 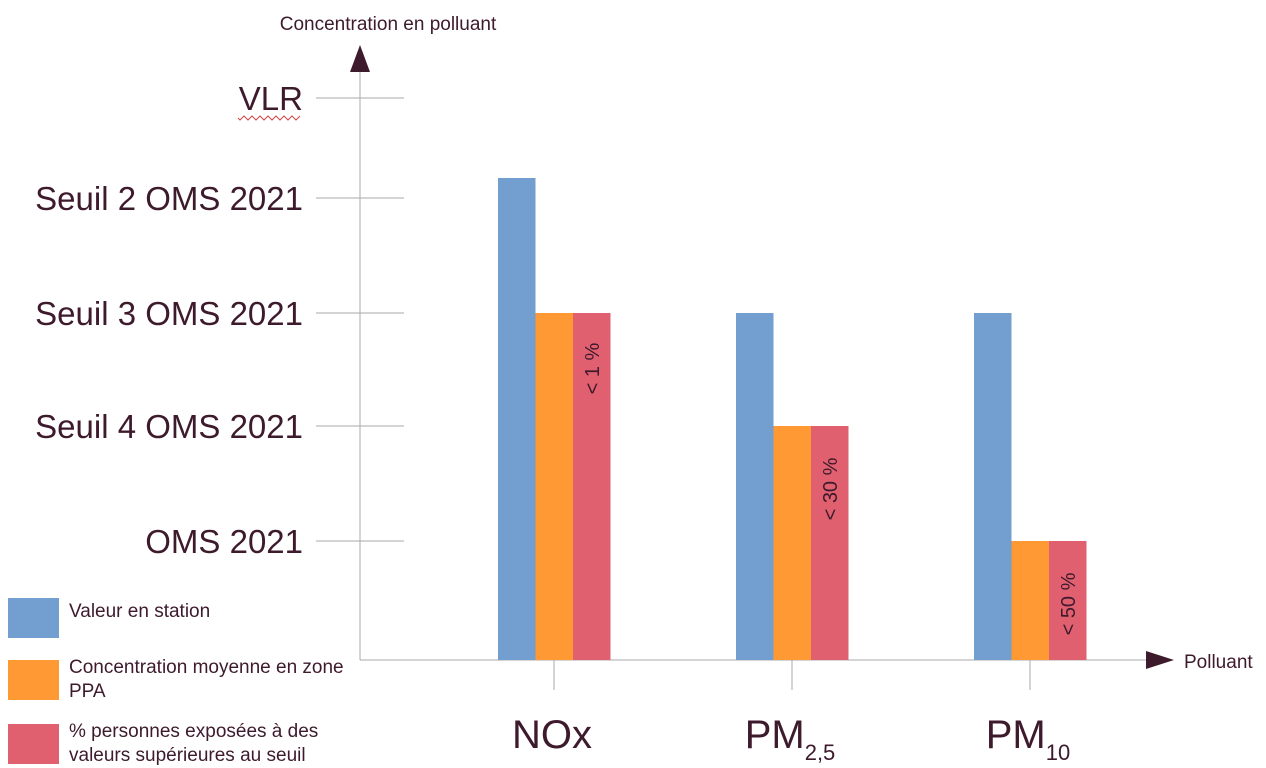 I want to click on y-tick-label: Seuil 4 OMS 2021, so click(x=169, y=426).